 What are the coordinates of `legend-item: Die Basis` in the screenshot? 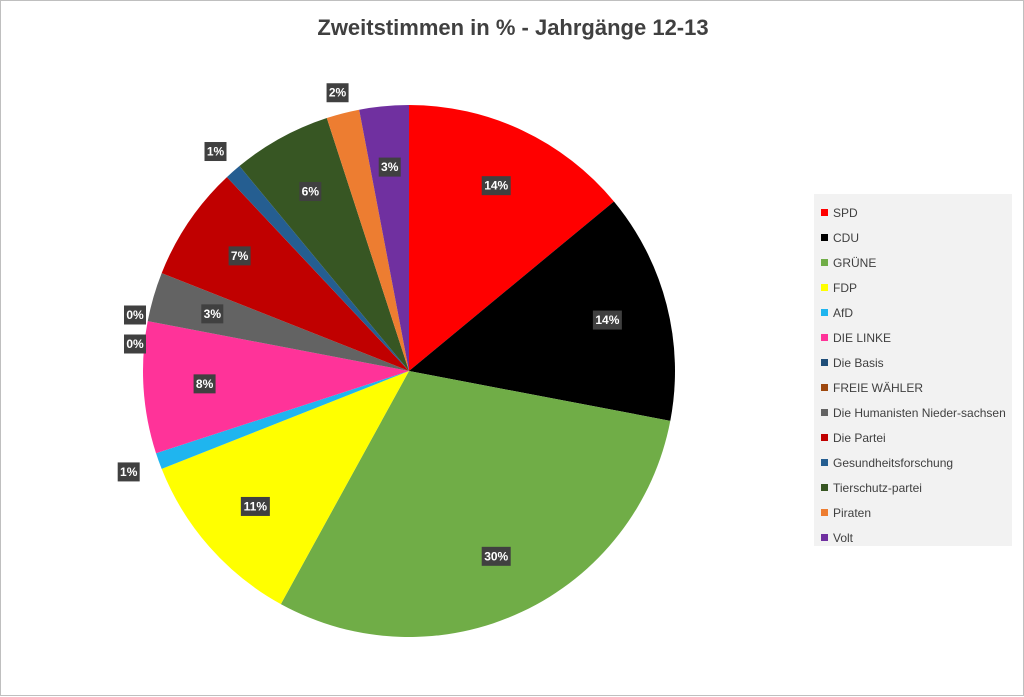 It's located at (913, 362).